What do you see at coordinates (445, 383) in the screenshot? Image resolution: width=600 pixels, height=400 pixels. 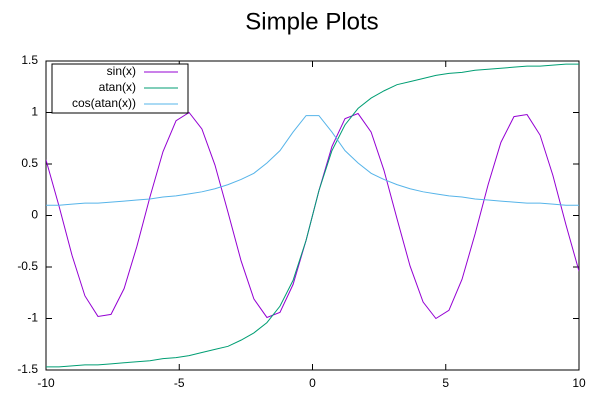 I see `x-tick-label: 5` at bounding box center [445, 383].